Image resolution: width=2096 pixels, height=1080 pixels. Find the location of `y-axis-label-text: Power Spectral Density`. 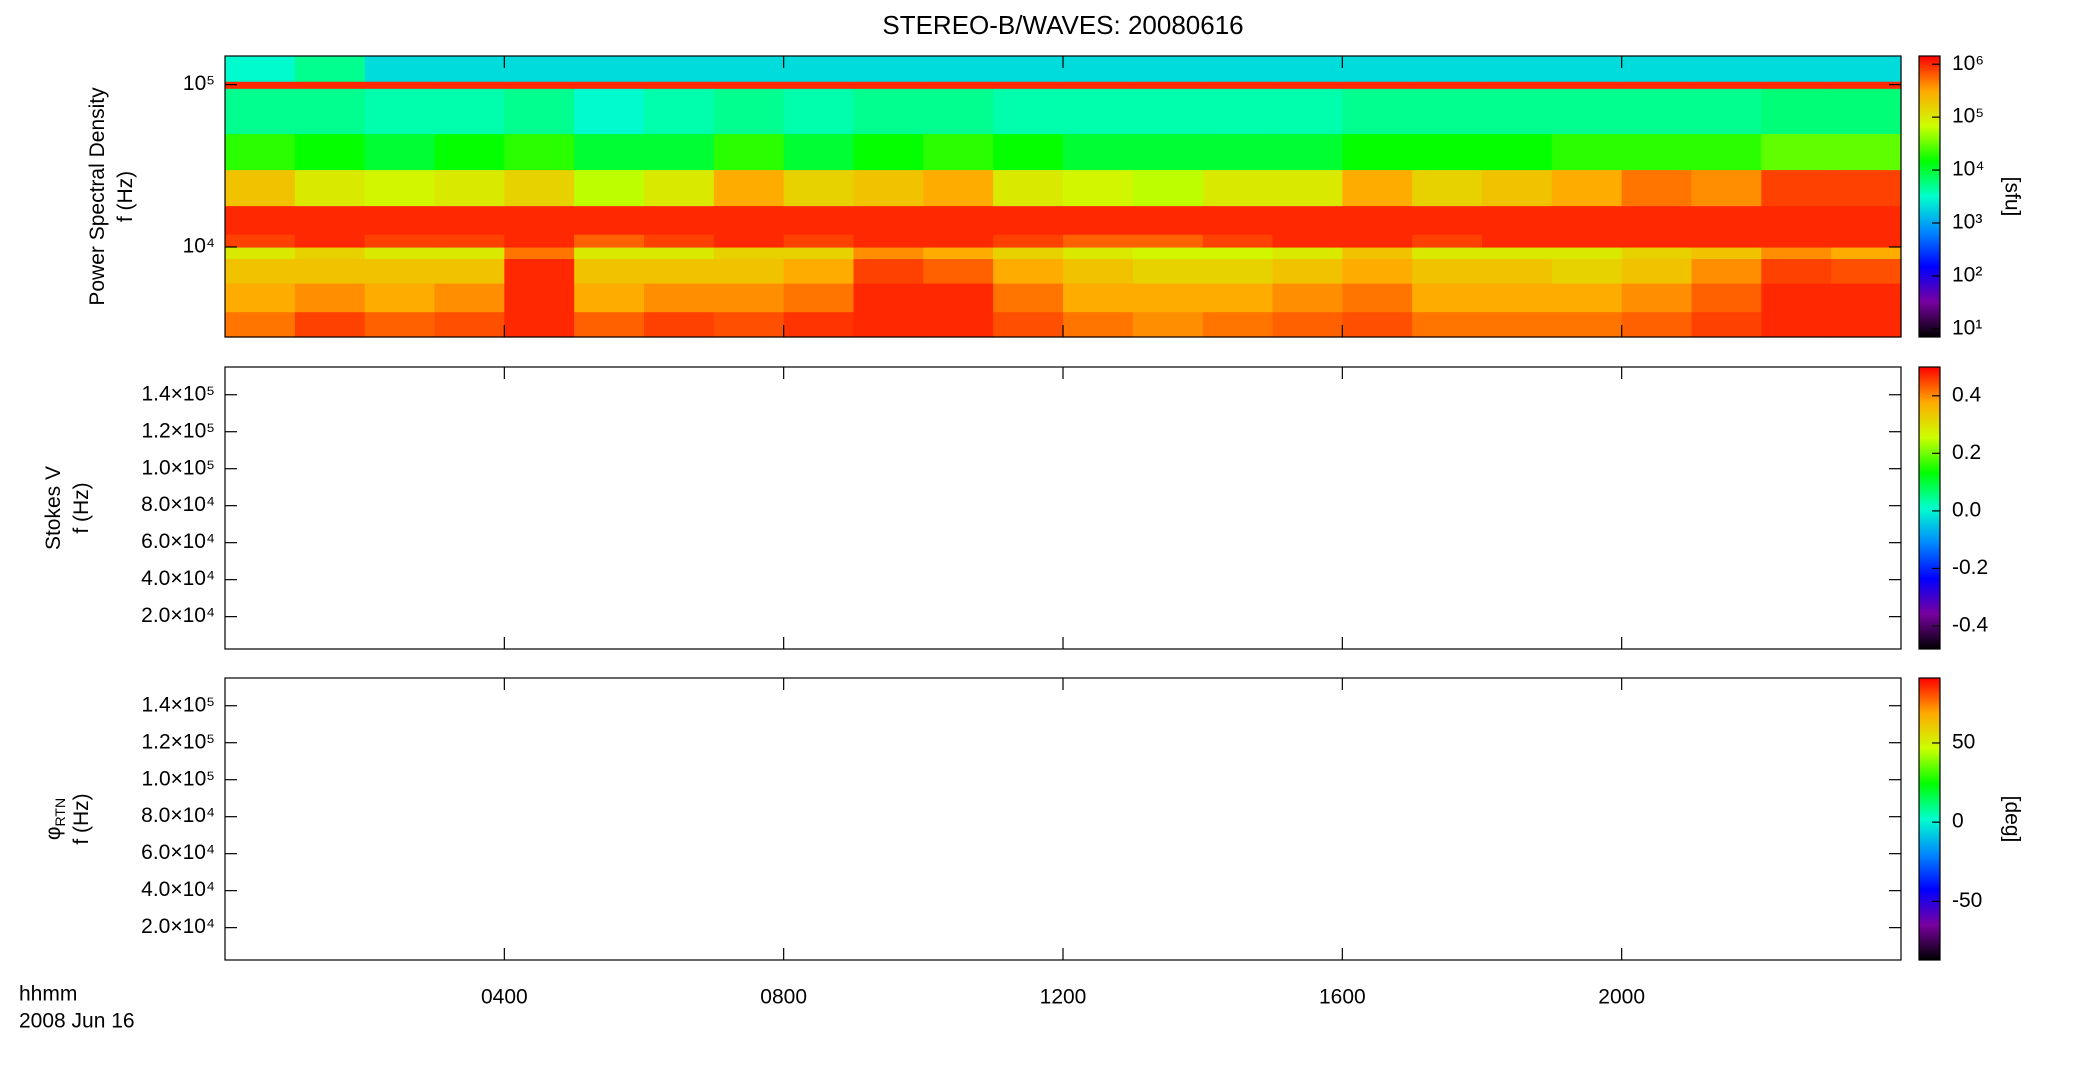

y-axis-label-text: Power Spectral Density is located at coordinates (97, 196).